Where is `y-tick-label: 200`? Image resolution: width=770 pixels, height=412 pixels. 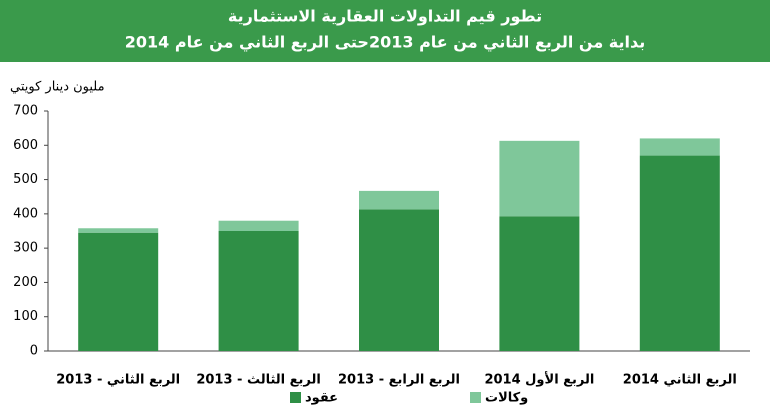
y-tick-label: 200 is located at coordinates (25, 282).